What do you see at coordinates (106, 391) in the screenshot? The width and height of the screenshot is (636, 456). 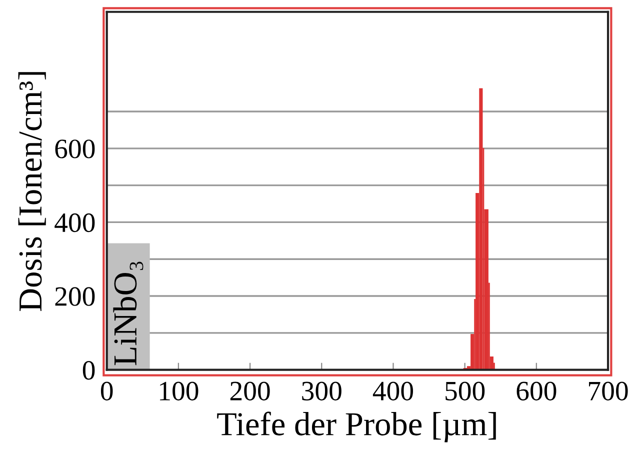 I see `x-tick-label: 0` at bounding box center [106, 391].